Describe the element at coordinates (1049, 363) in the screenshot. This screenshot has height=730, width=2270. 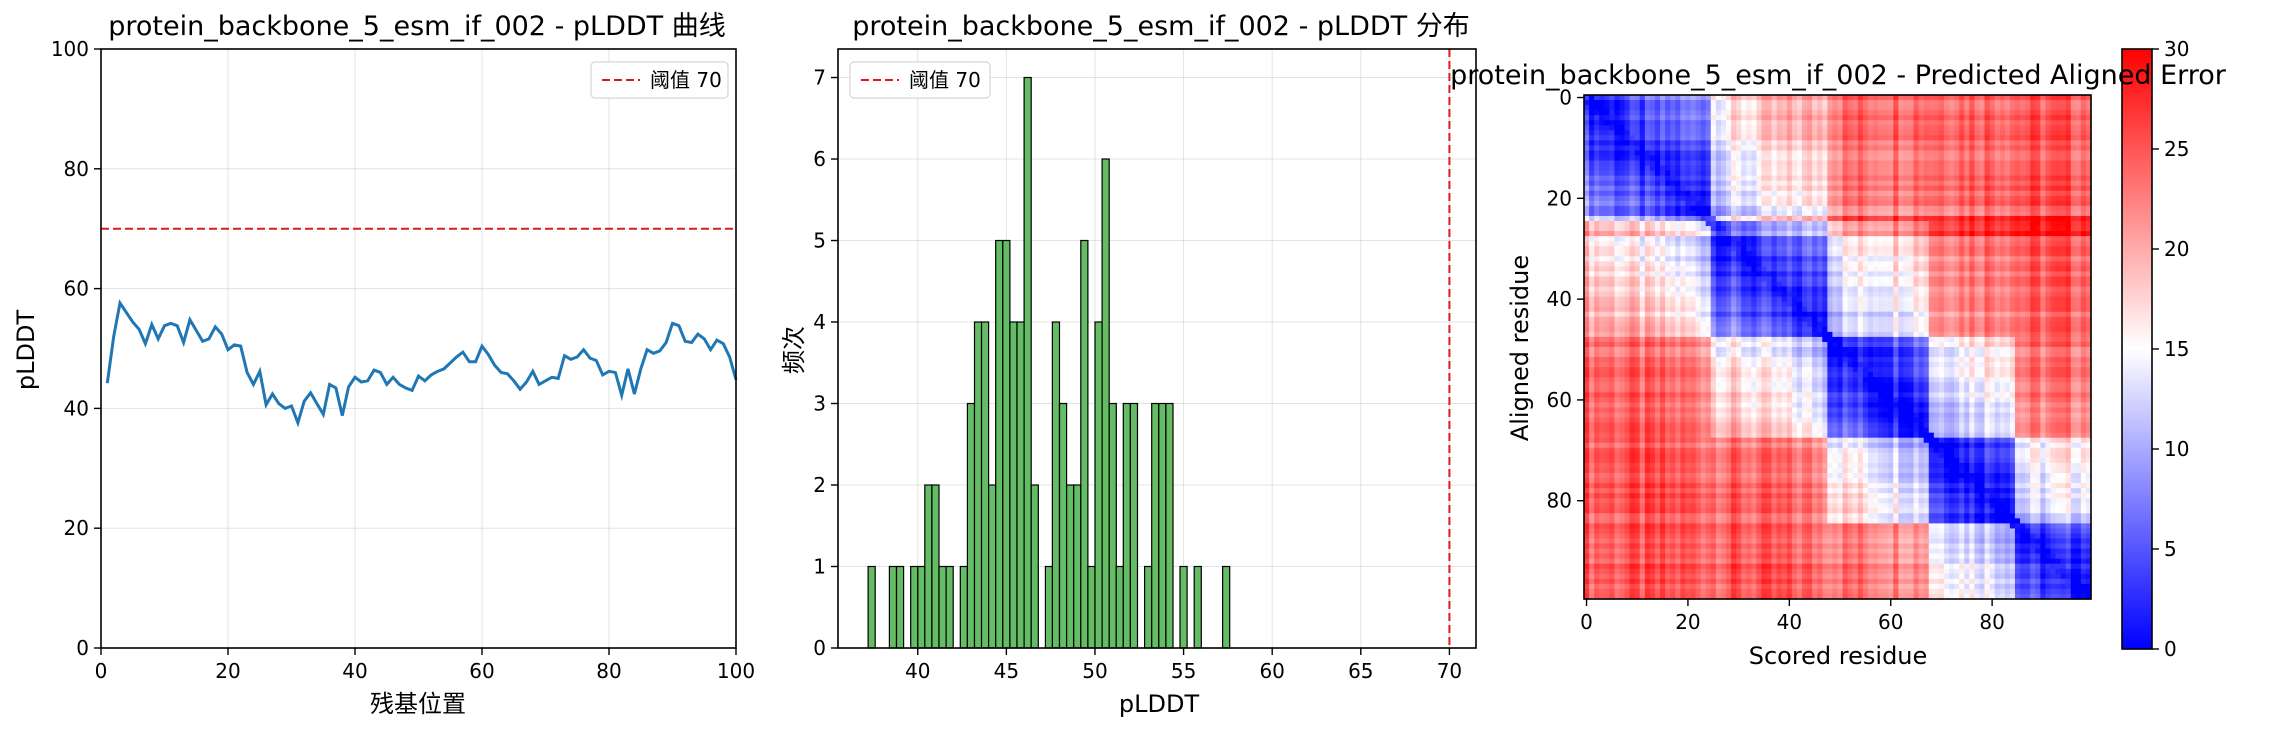
I see `histogram-bars` at that location.